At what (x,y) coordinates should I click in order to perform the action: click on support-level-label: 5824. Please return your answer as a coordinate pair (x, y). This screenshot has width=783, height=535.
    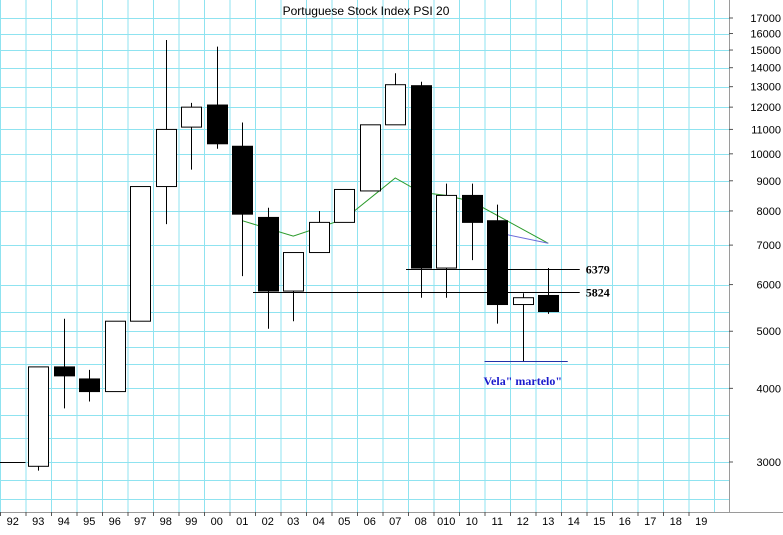
    Looking at the image, I should click on (598, 293).